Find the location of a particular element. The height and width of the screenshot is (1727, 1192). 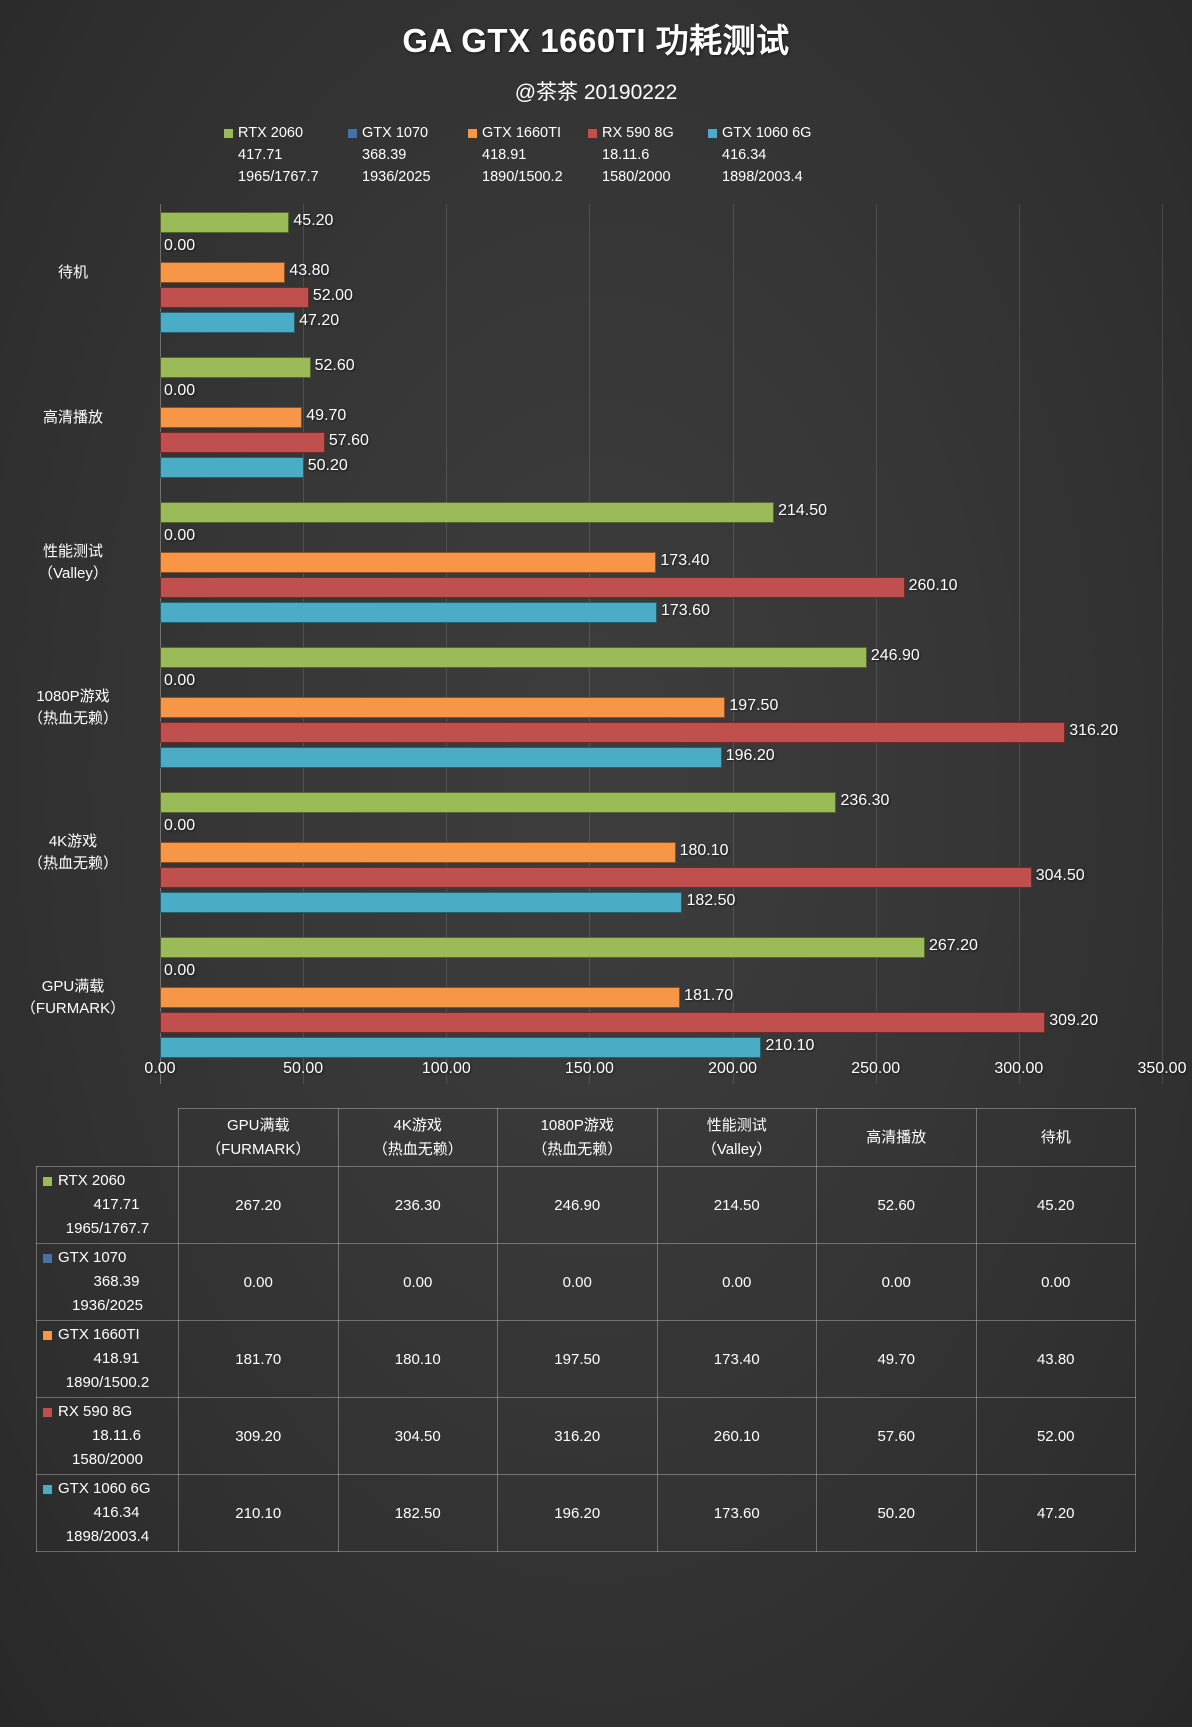

table-row-header-1: GTX 1070 368.39 1936/2025 is located at coordinates (107, 1282).